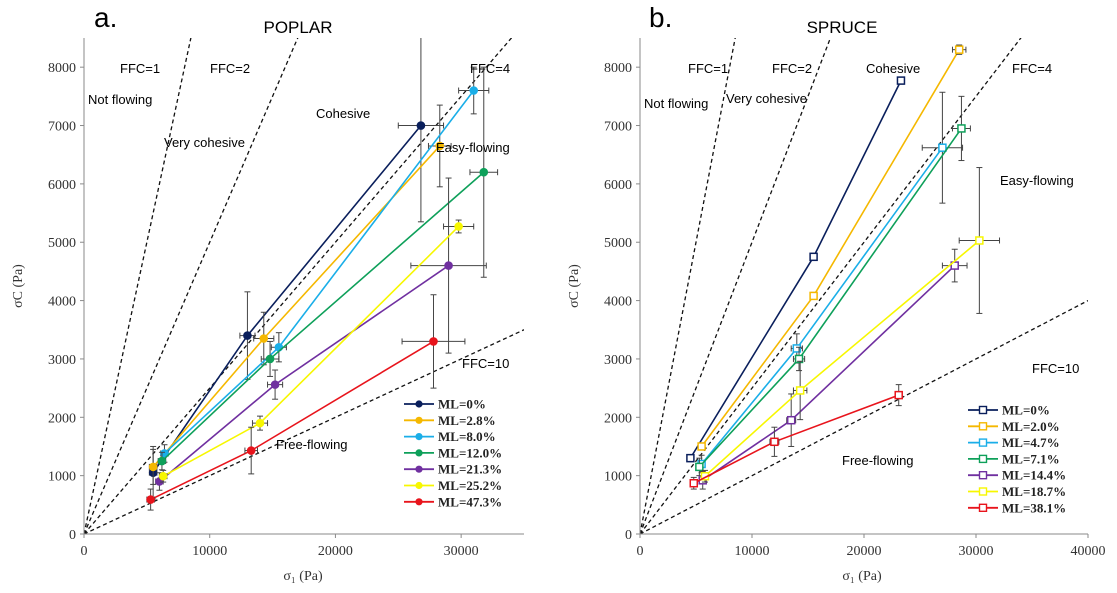 The width and height of the screenshot is (1117, 593). I want to click on legend-item: ML=21.3%, so click(453, 469).